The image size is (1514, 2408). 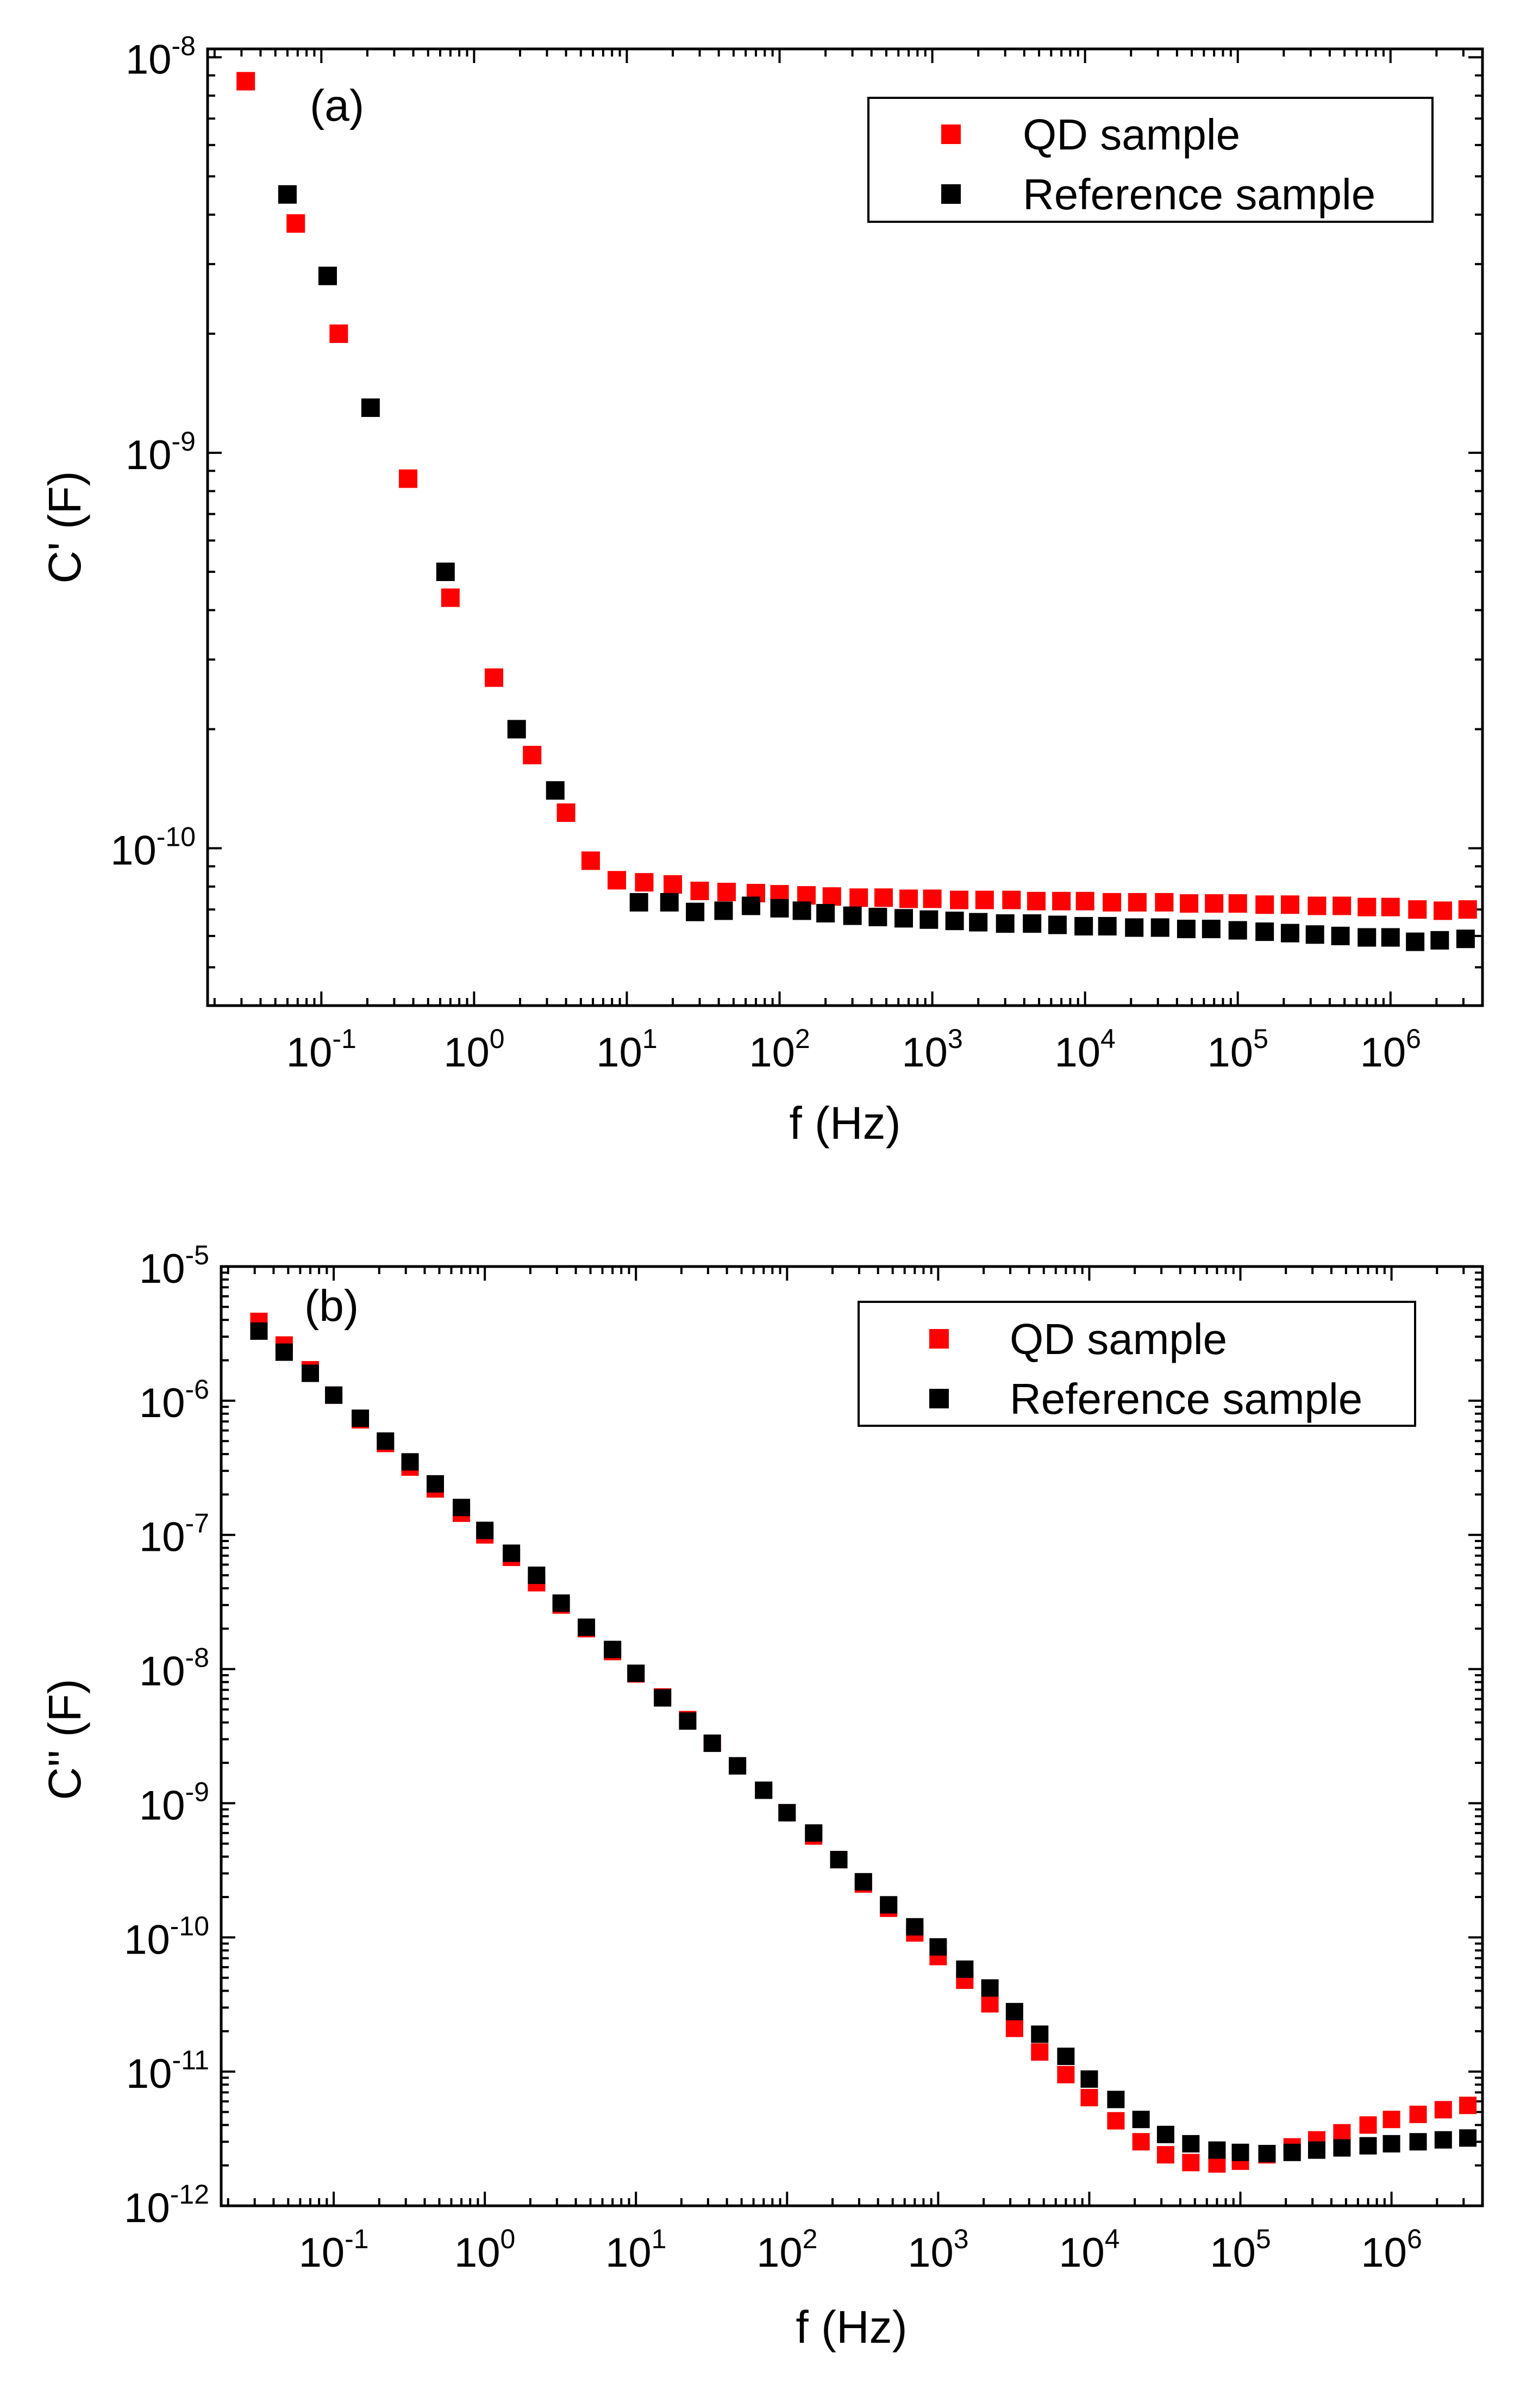 I want to click on legend-b: QD sample Reference sample, so click(x=1137, y=1364).